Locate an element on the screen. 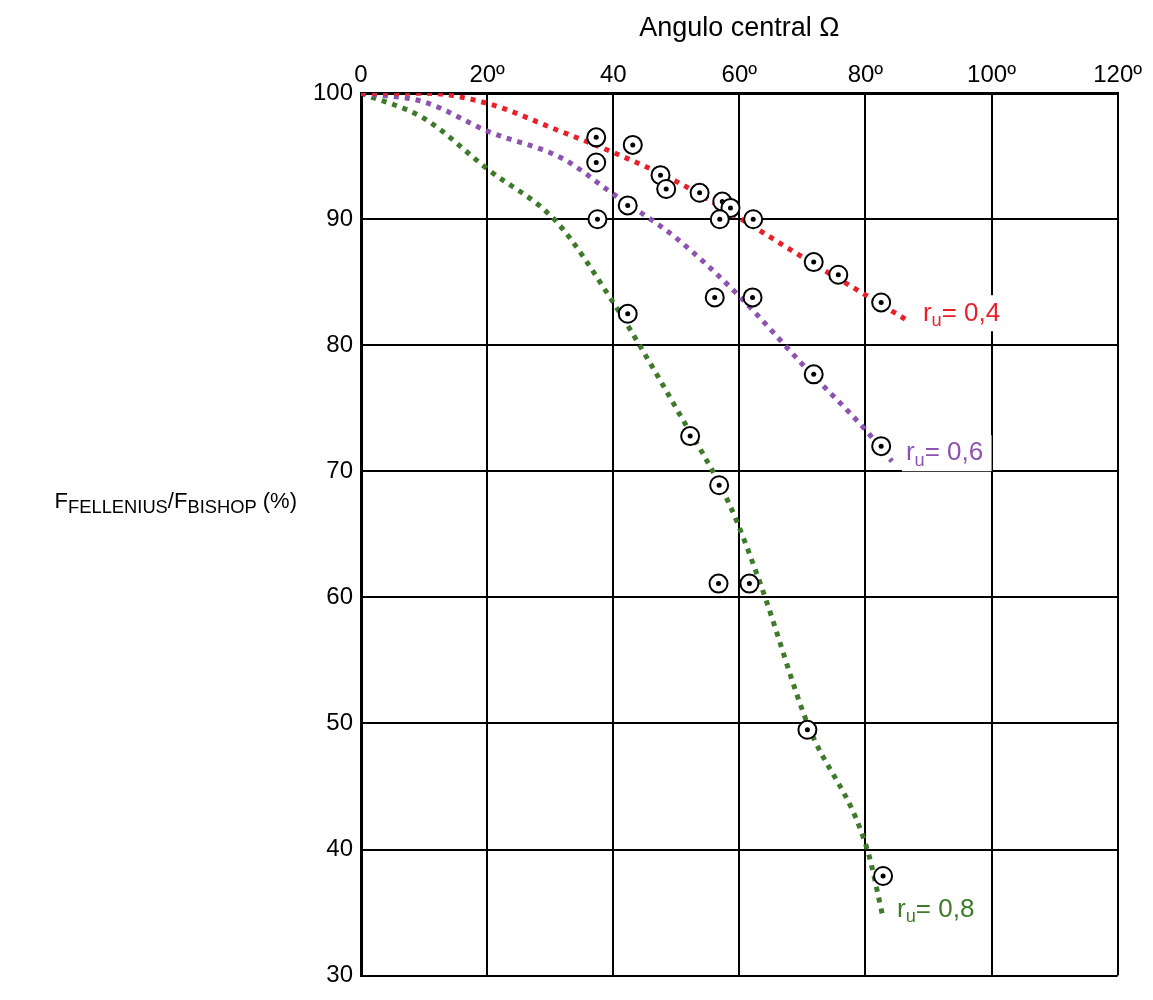 This screenshot has height=1000, width=1153. x-tick-label: 0 is located at coordinates (361, 74).